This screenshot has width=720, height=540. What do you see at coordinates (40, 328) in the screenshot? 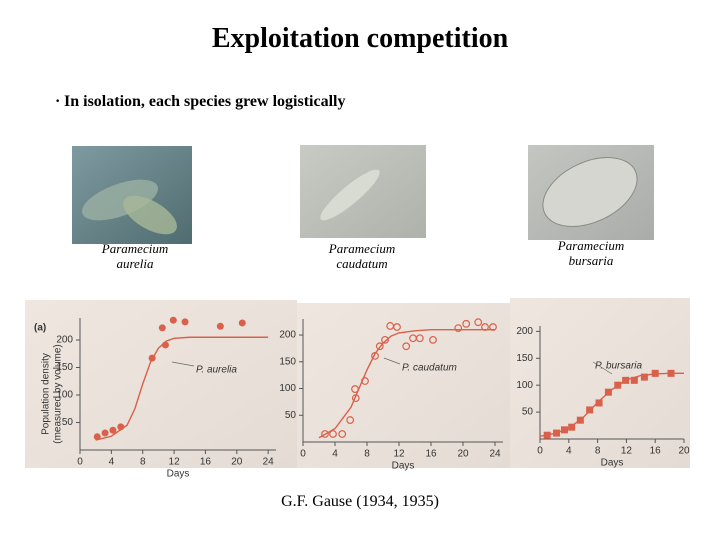
I see `panel-label: (a)` at bounding box center [40, 328].